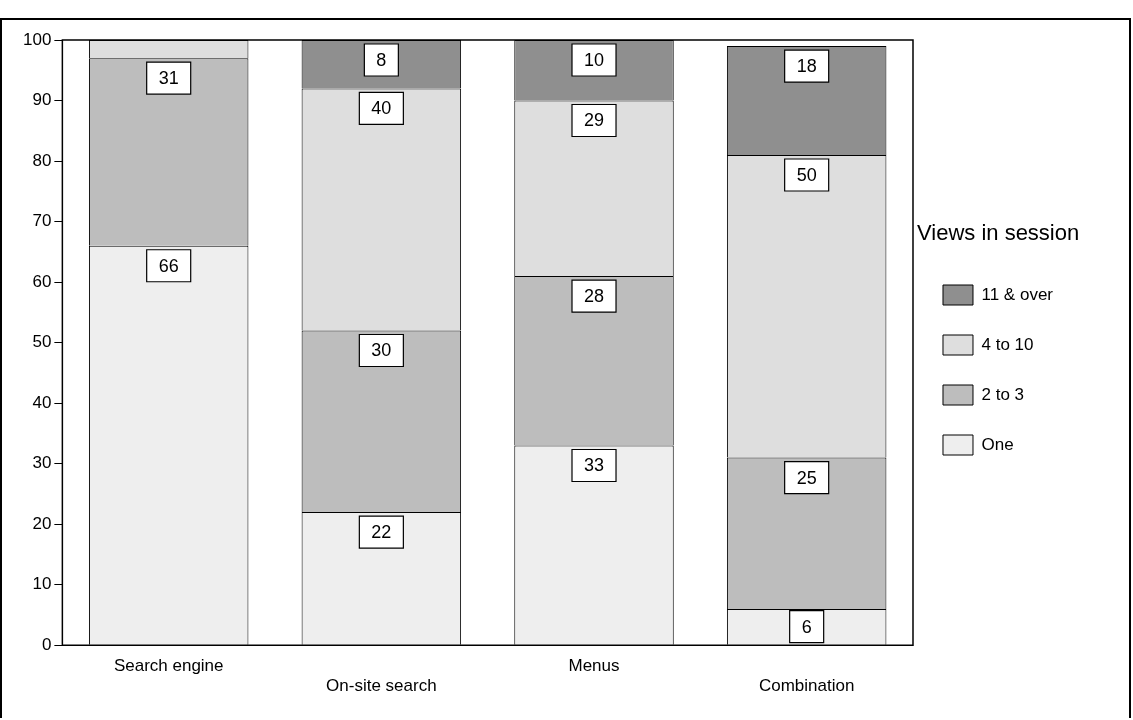  I want to click on y-tick-label: 30, so click(42, 463).